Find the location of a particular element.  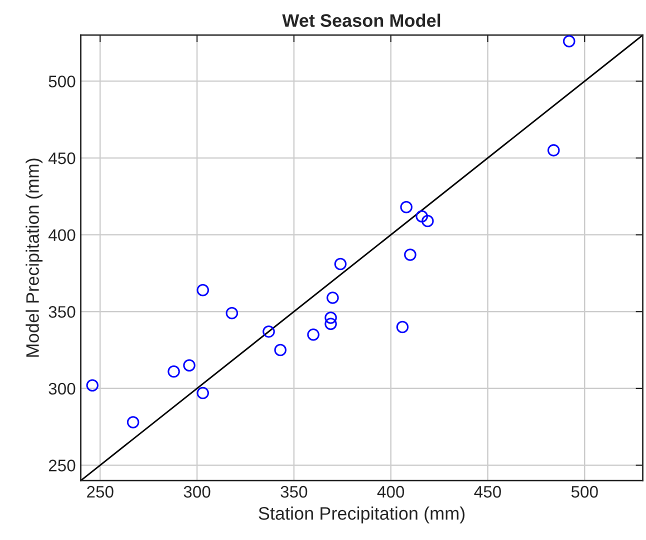

y-tick-label: 500 is located at coordinates (62, 82).